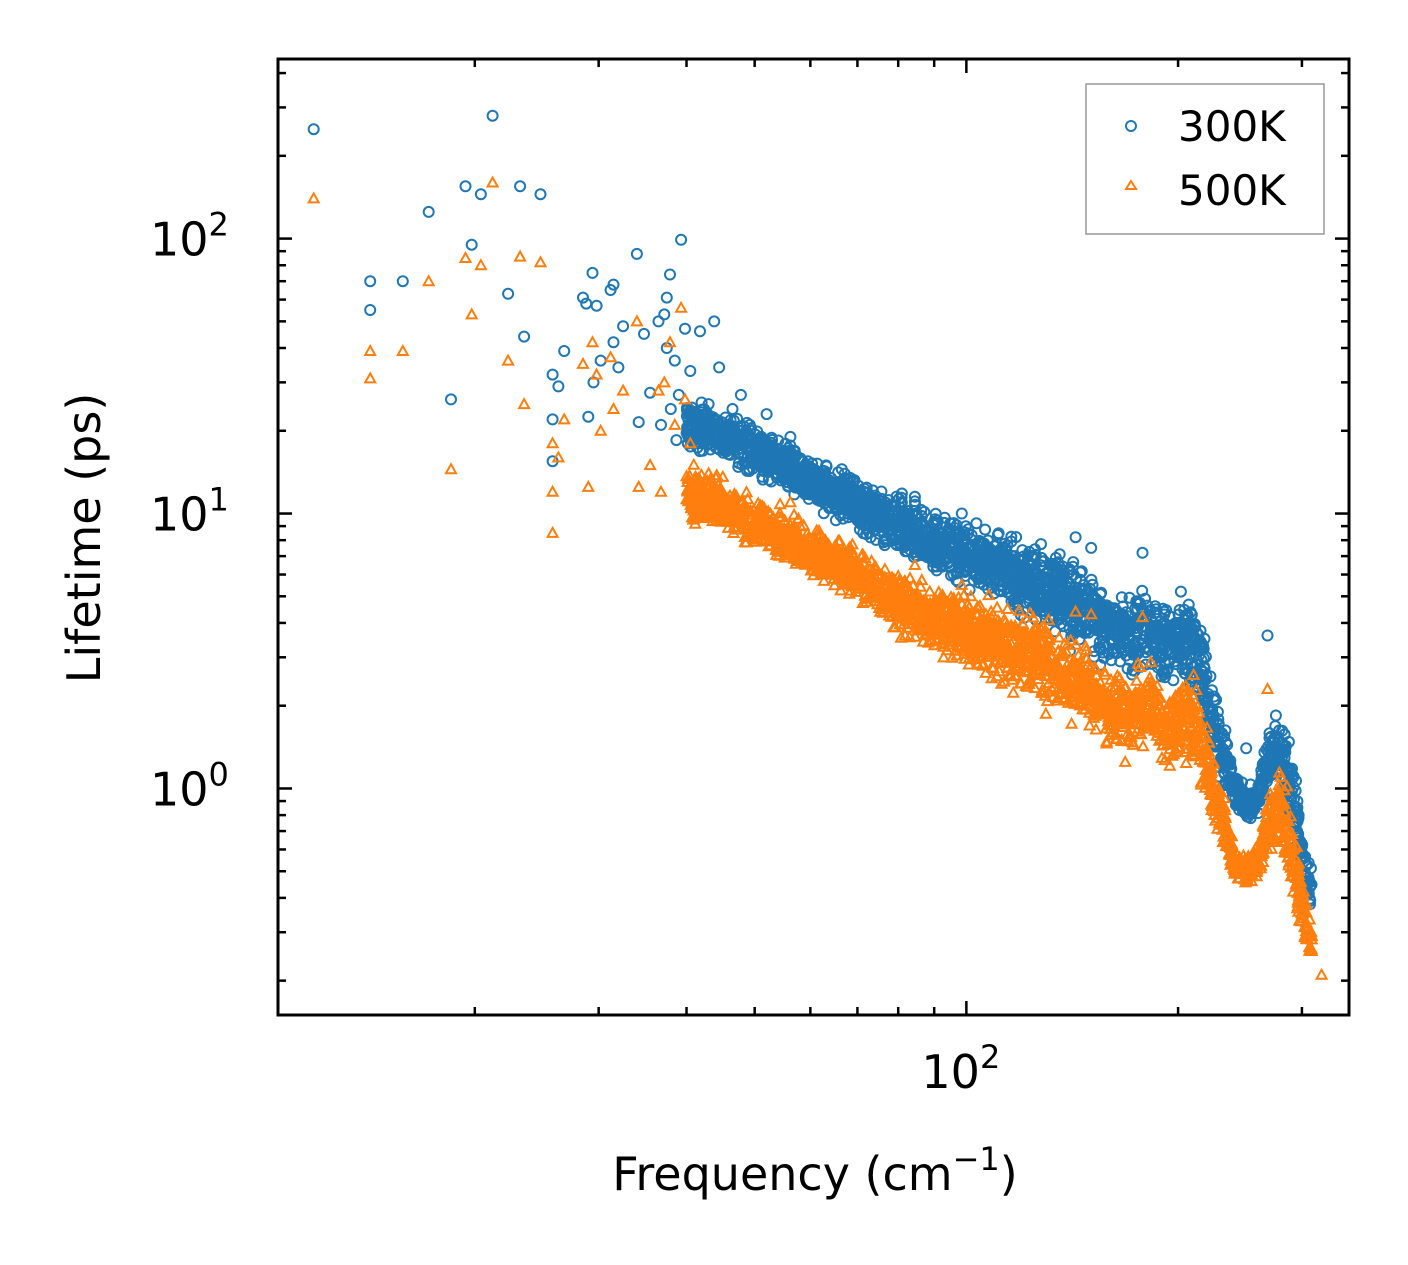 Image resolution: width=1408 pixels, height=1265 pixels. What do you see at coordinates (1194, 733) in the screenshot?
I see `data-point-500k-2074` at bounding box center [1194, 733].